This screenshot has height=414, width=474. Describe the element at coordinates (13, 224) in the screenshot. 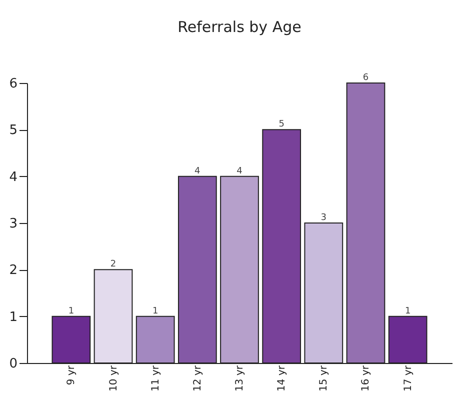

I see `y-tick-label: 3` at that location.